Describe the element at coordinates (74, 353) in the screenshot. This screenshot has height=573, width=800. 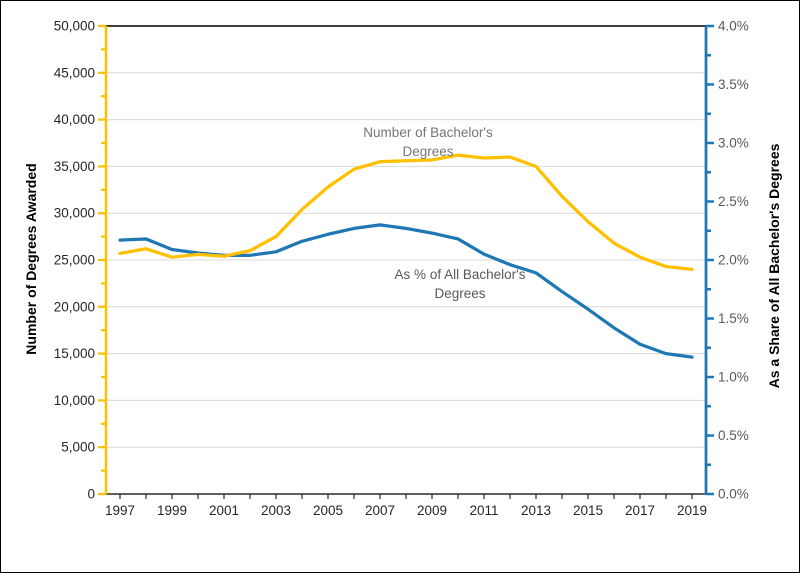
I see `left-axis-tick-label: 15,000` at that location.